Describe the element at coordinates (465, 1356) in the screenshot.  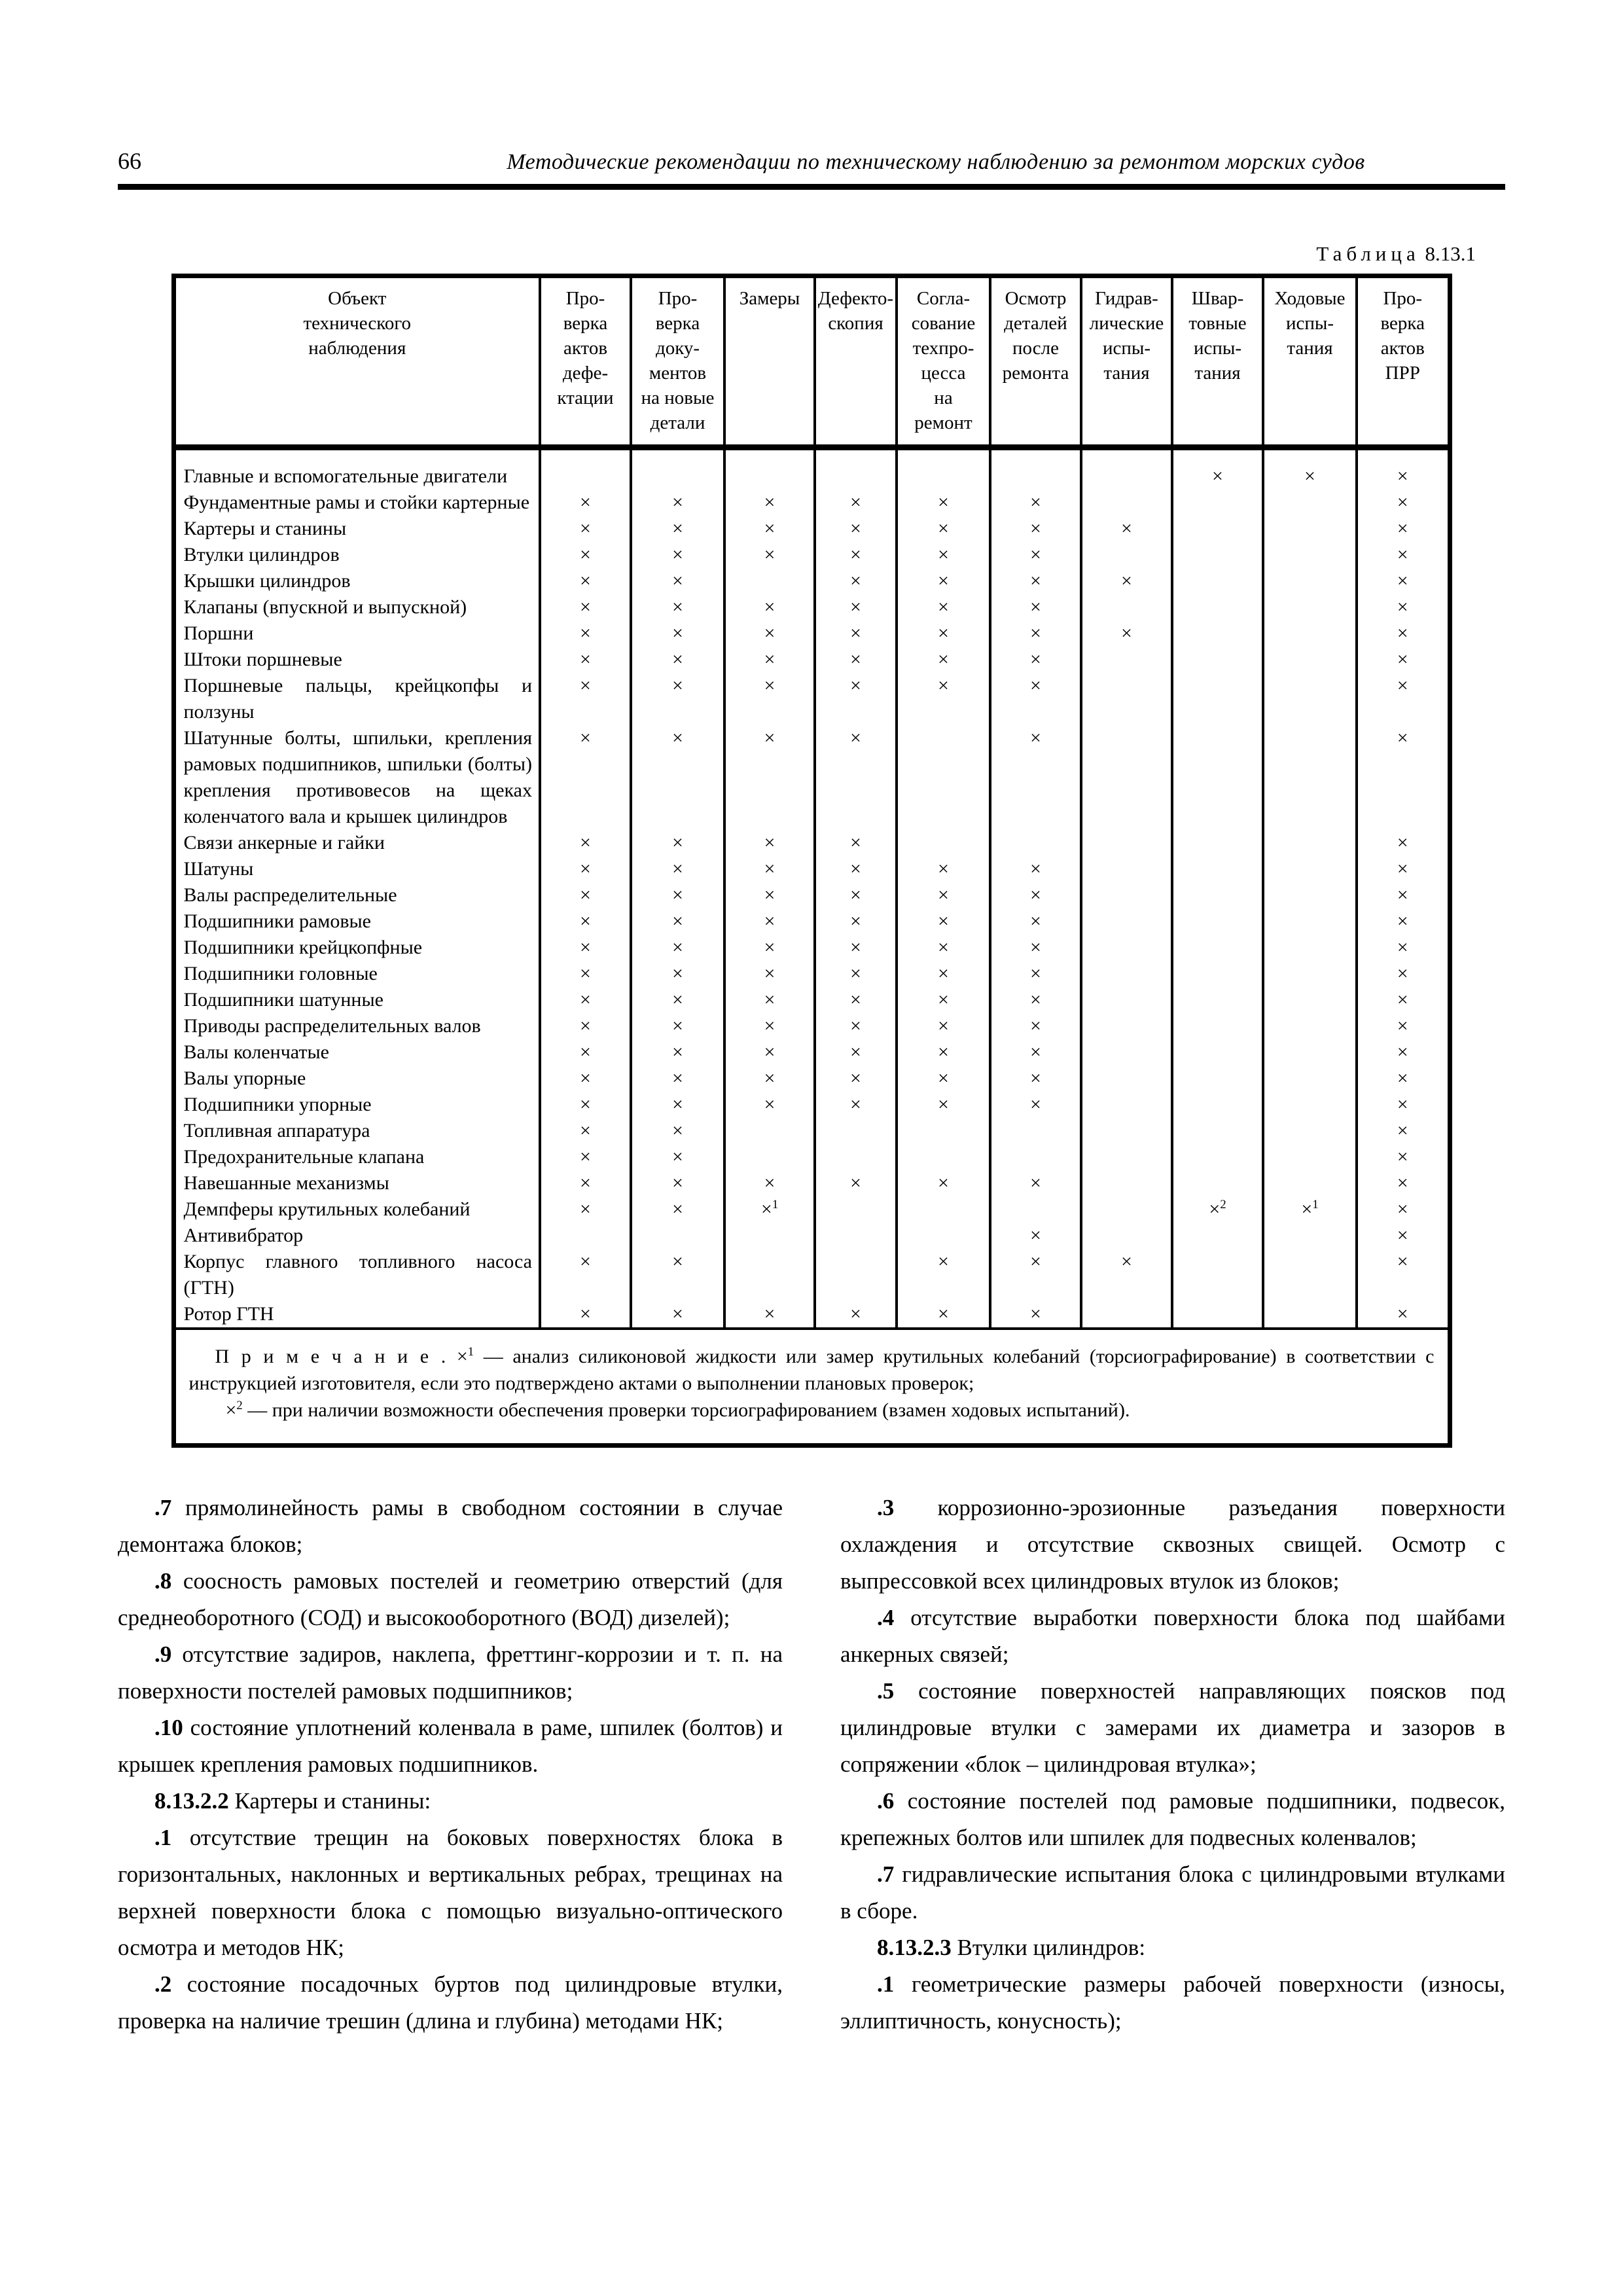
I see `note-x1-symbol: ×1` at that location.